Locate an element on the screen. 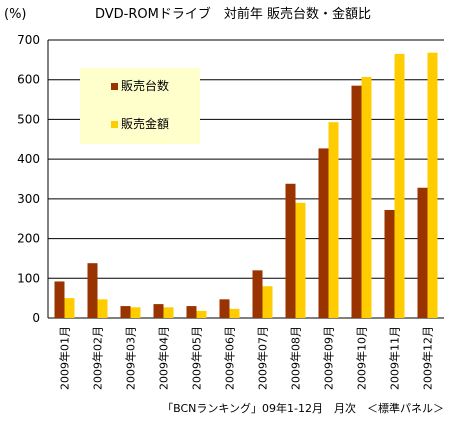 The height and width of the screenshot is (422, 471). y-tick-label: 200 is located at coordinates (28, 239).